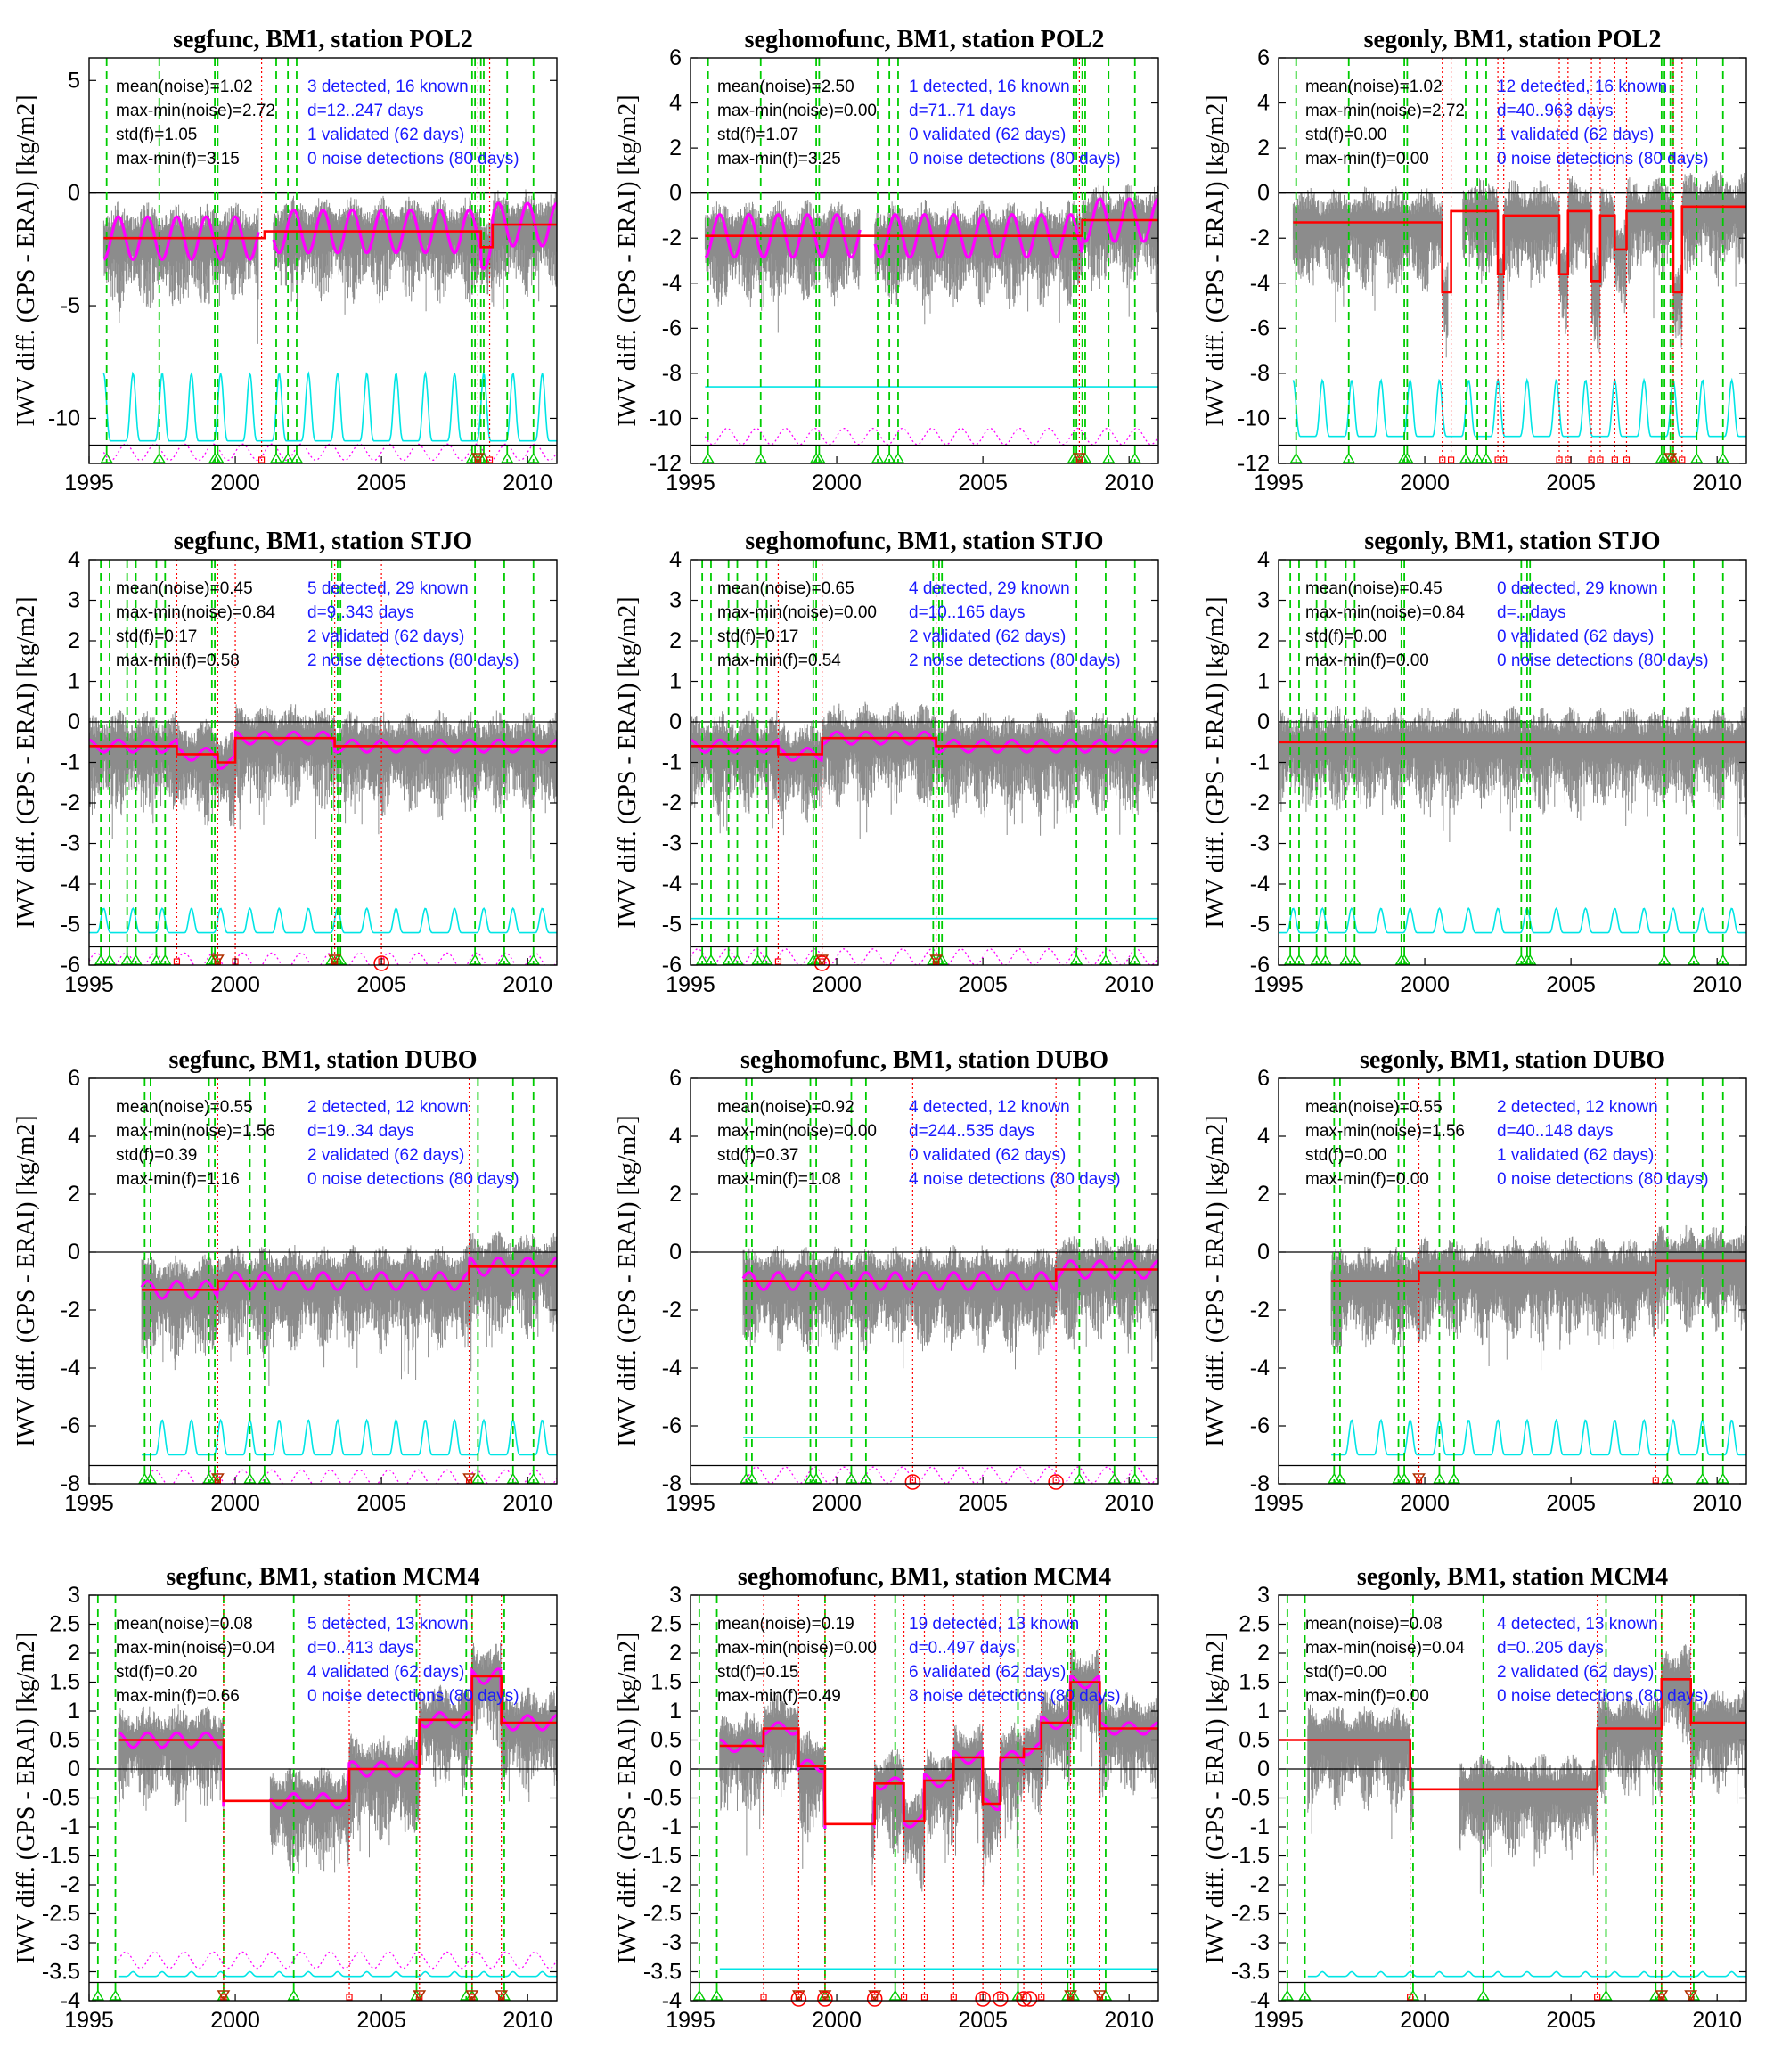  What do you see at coordinates (690, 1503) in the screenshot?
I see `x-tick-label: 1995` at bounding box center [690, 1503].